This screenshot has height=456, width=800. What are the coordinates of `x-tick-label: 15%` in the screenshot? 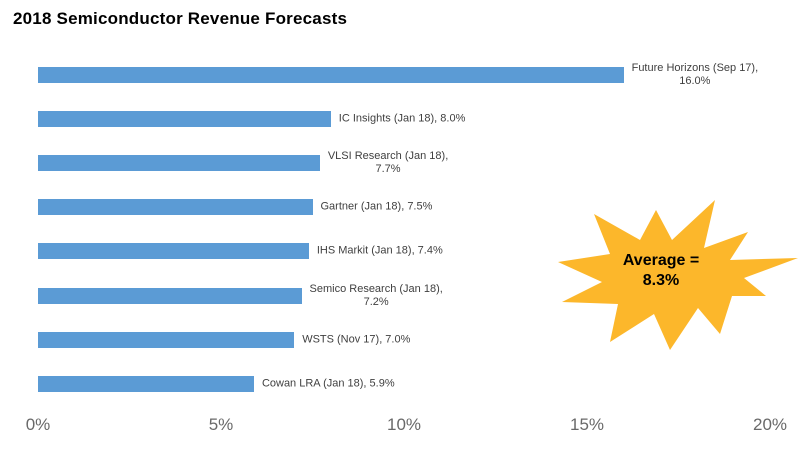 It's located at (587, 424).